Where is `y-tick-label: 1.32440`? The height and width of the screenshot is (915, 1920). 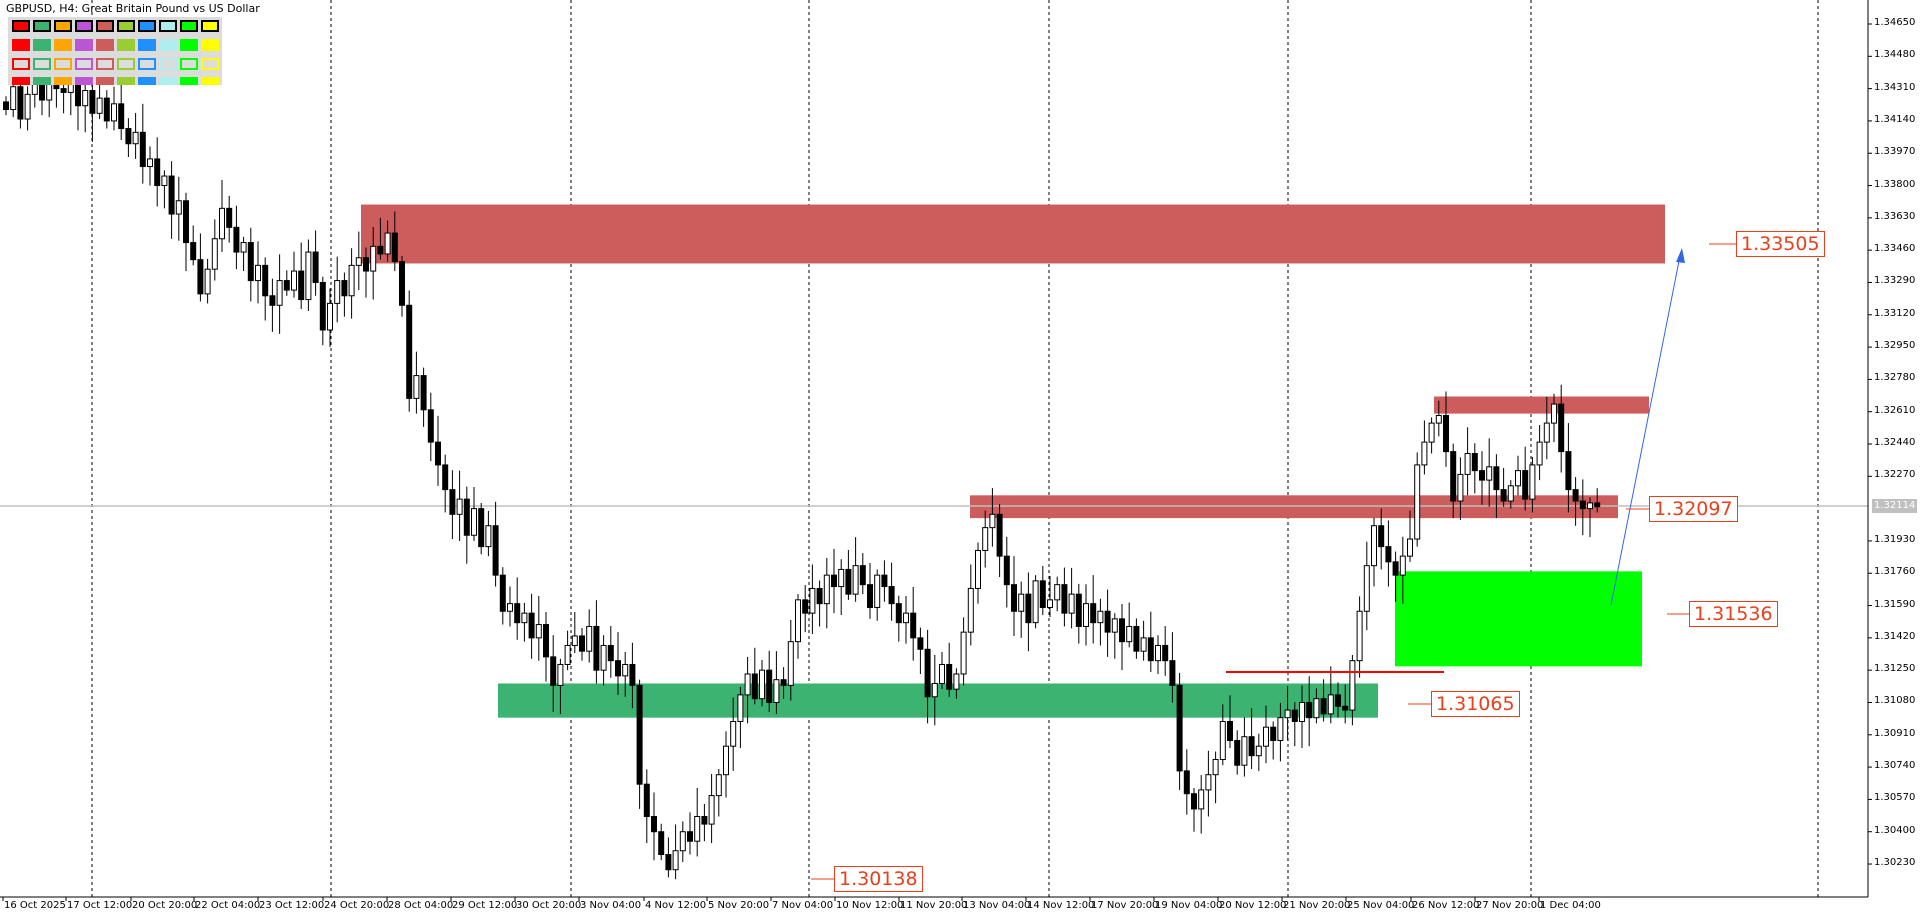
y-tick-label: 1.32440 is located at coordinates (1895, 442).